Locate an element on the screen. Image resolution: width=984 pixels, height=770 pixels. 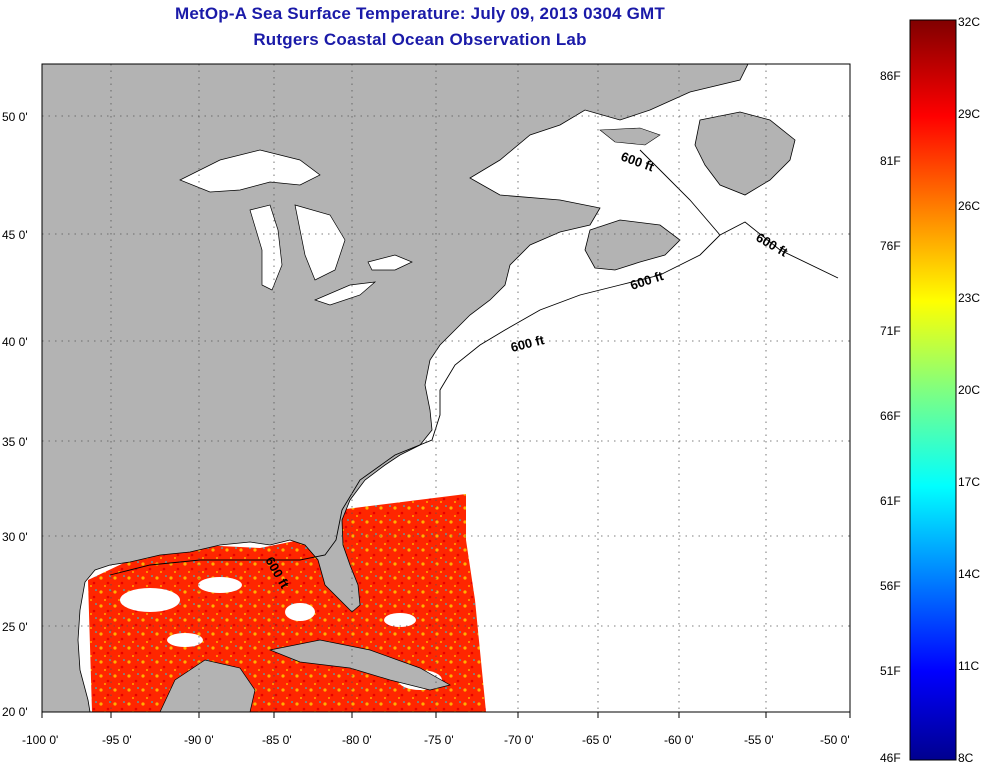
lat-tick-label: 30 0' is located at coordinates (15, 537).